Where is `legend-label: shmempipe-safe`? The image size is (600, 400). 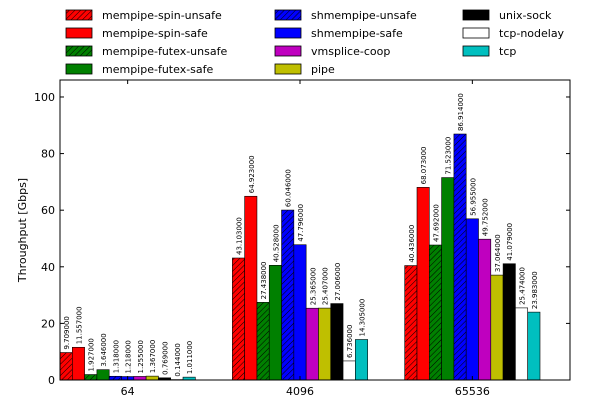
legend-label: shmempipe-safe is located at coordinates (357, 33).